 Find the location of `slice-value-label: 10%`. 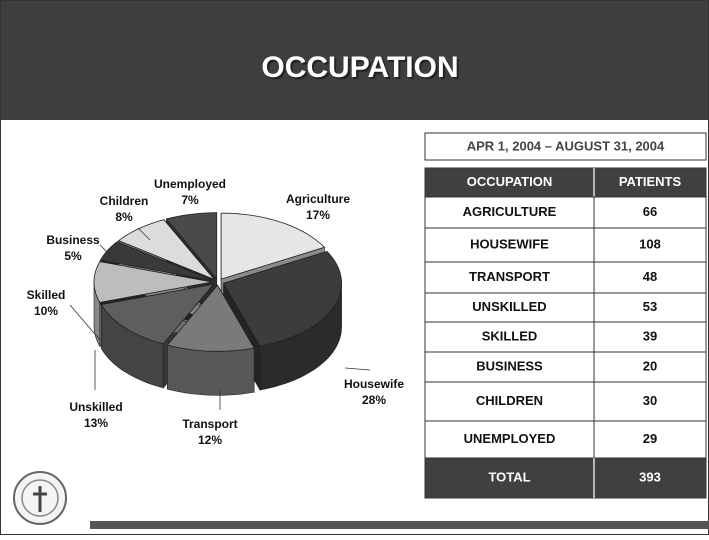

slice-value-label: 10% is located at coordinates (46, 311).